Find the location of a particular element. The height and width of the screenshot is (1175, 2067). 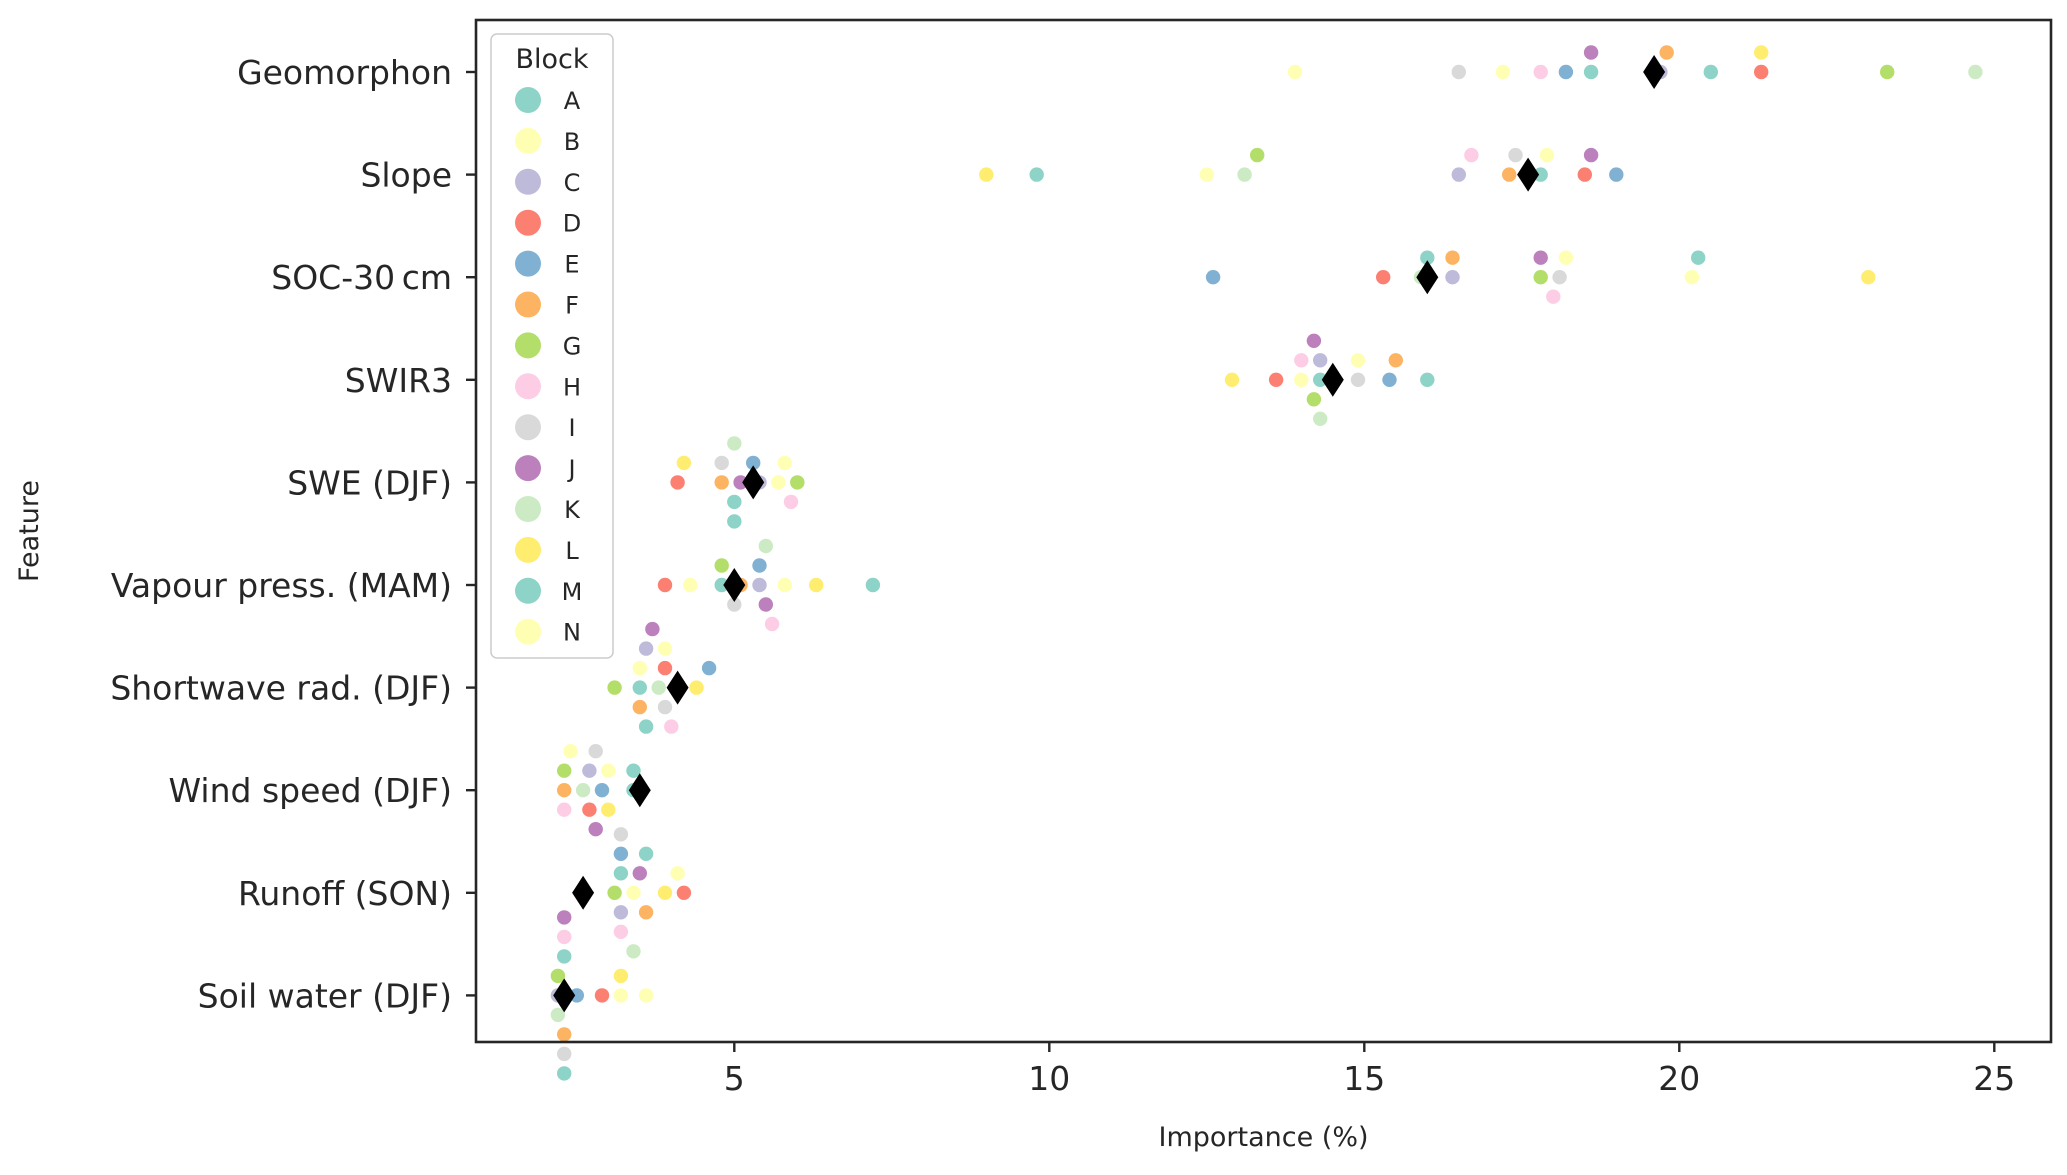

y-tick-label: Soil water (DJF) is located at coordinates (325, 995).